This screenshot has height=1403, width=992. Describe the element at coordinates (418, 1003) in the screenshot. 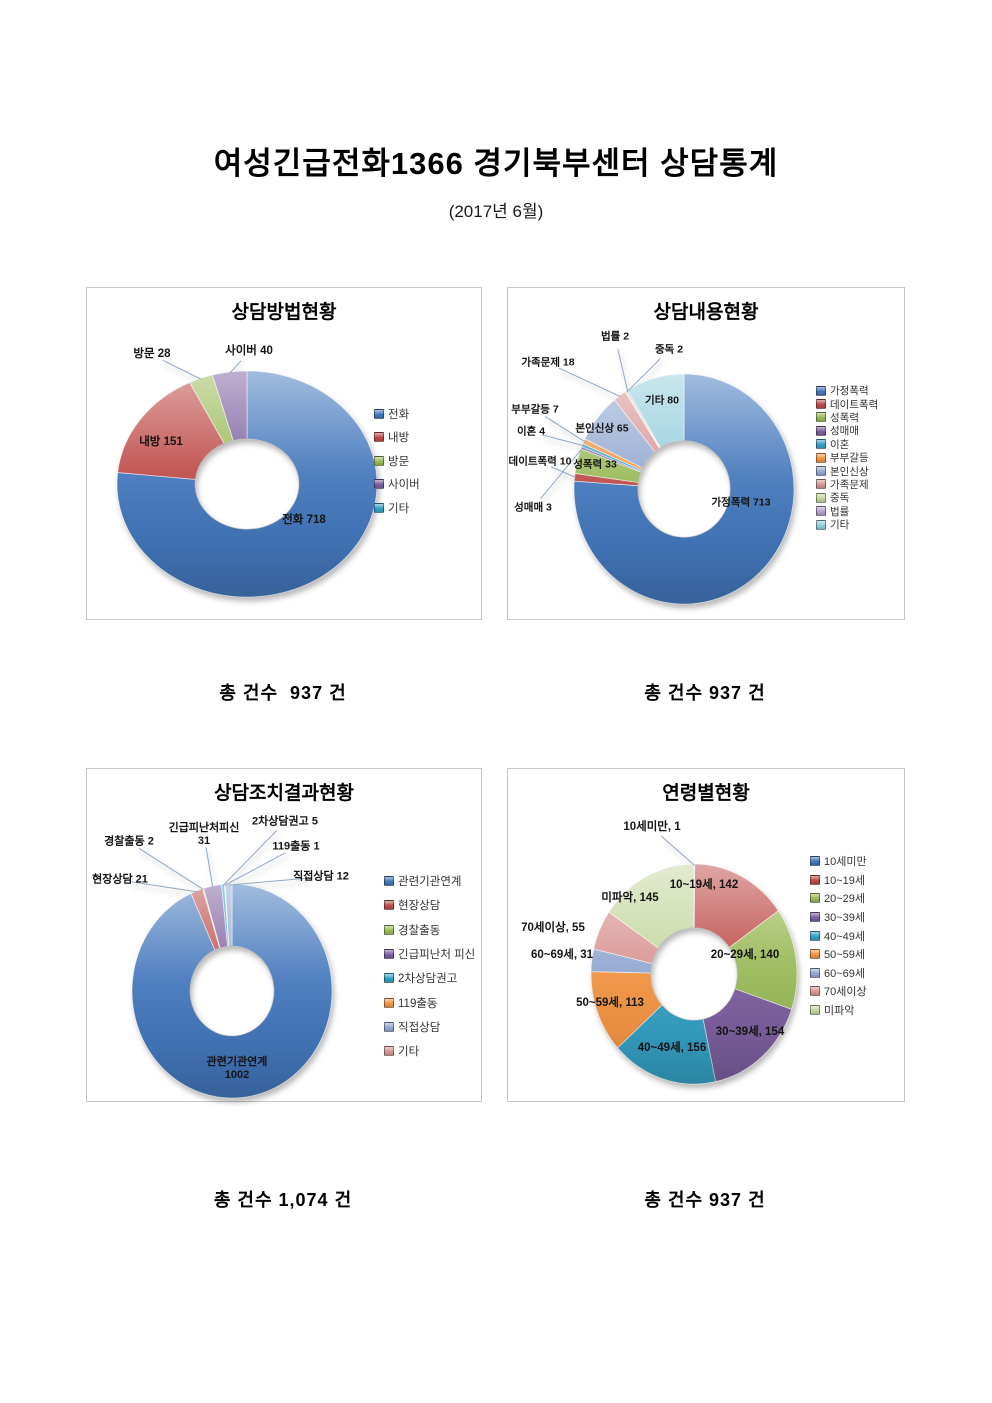

I see `legend-label: 119출동` at that location.